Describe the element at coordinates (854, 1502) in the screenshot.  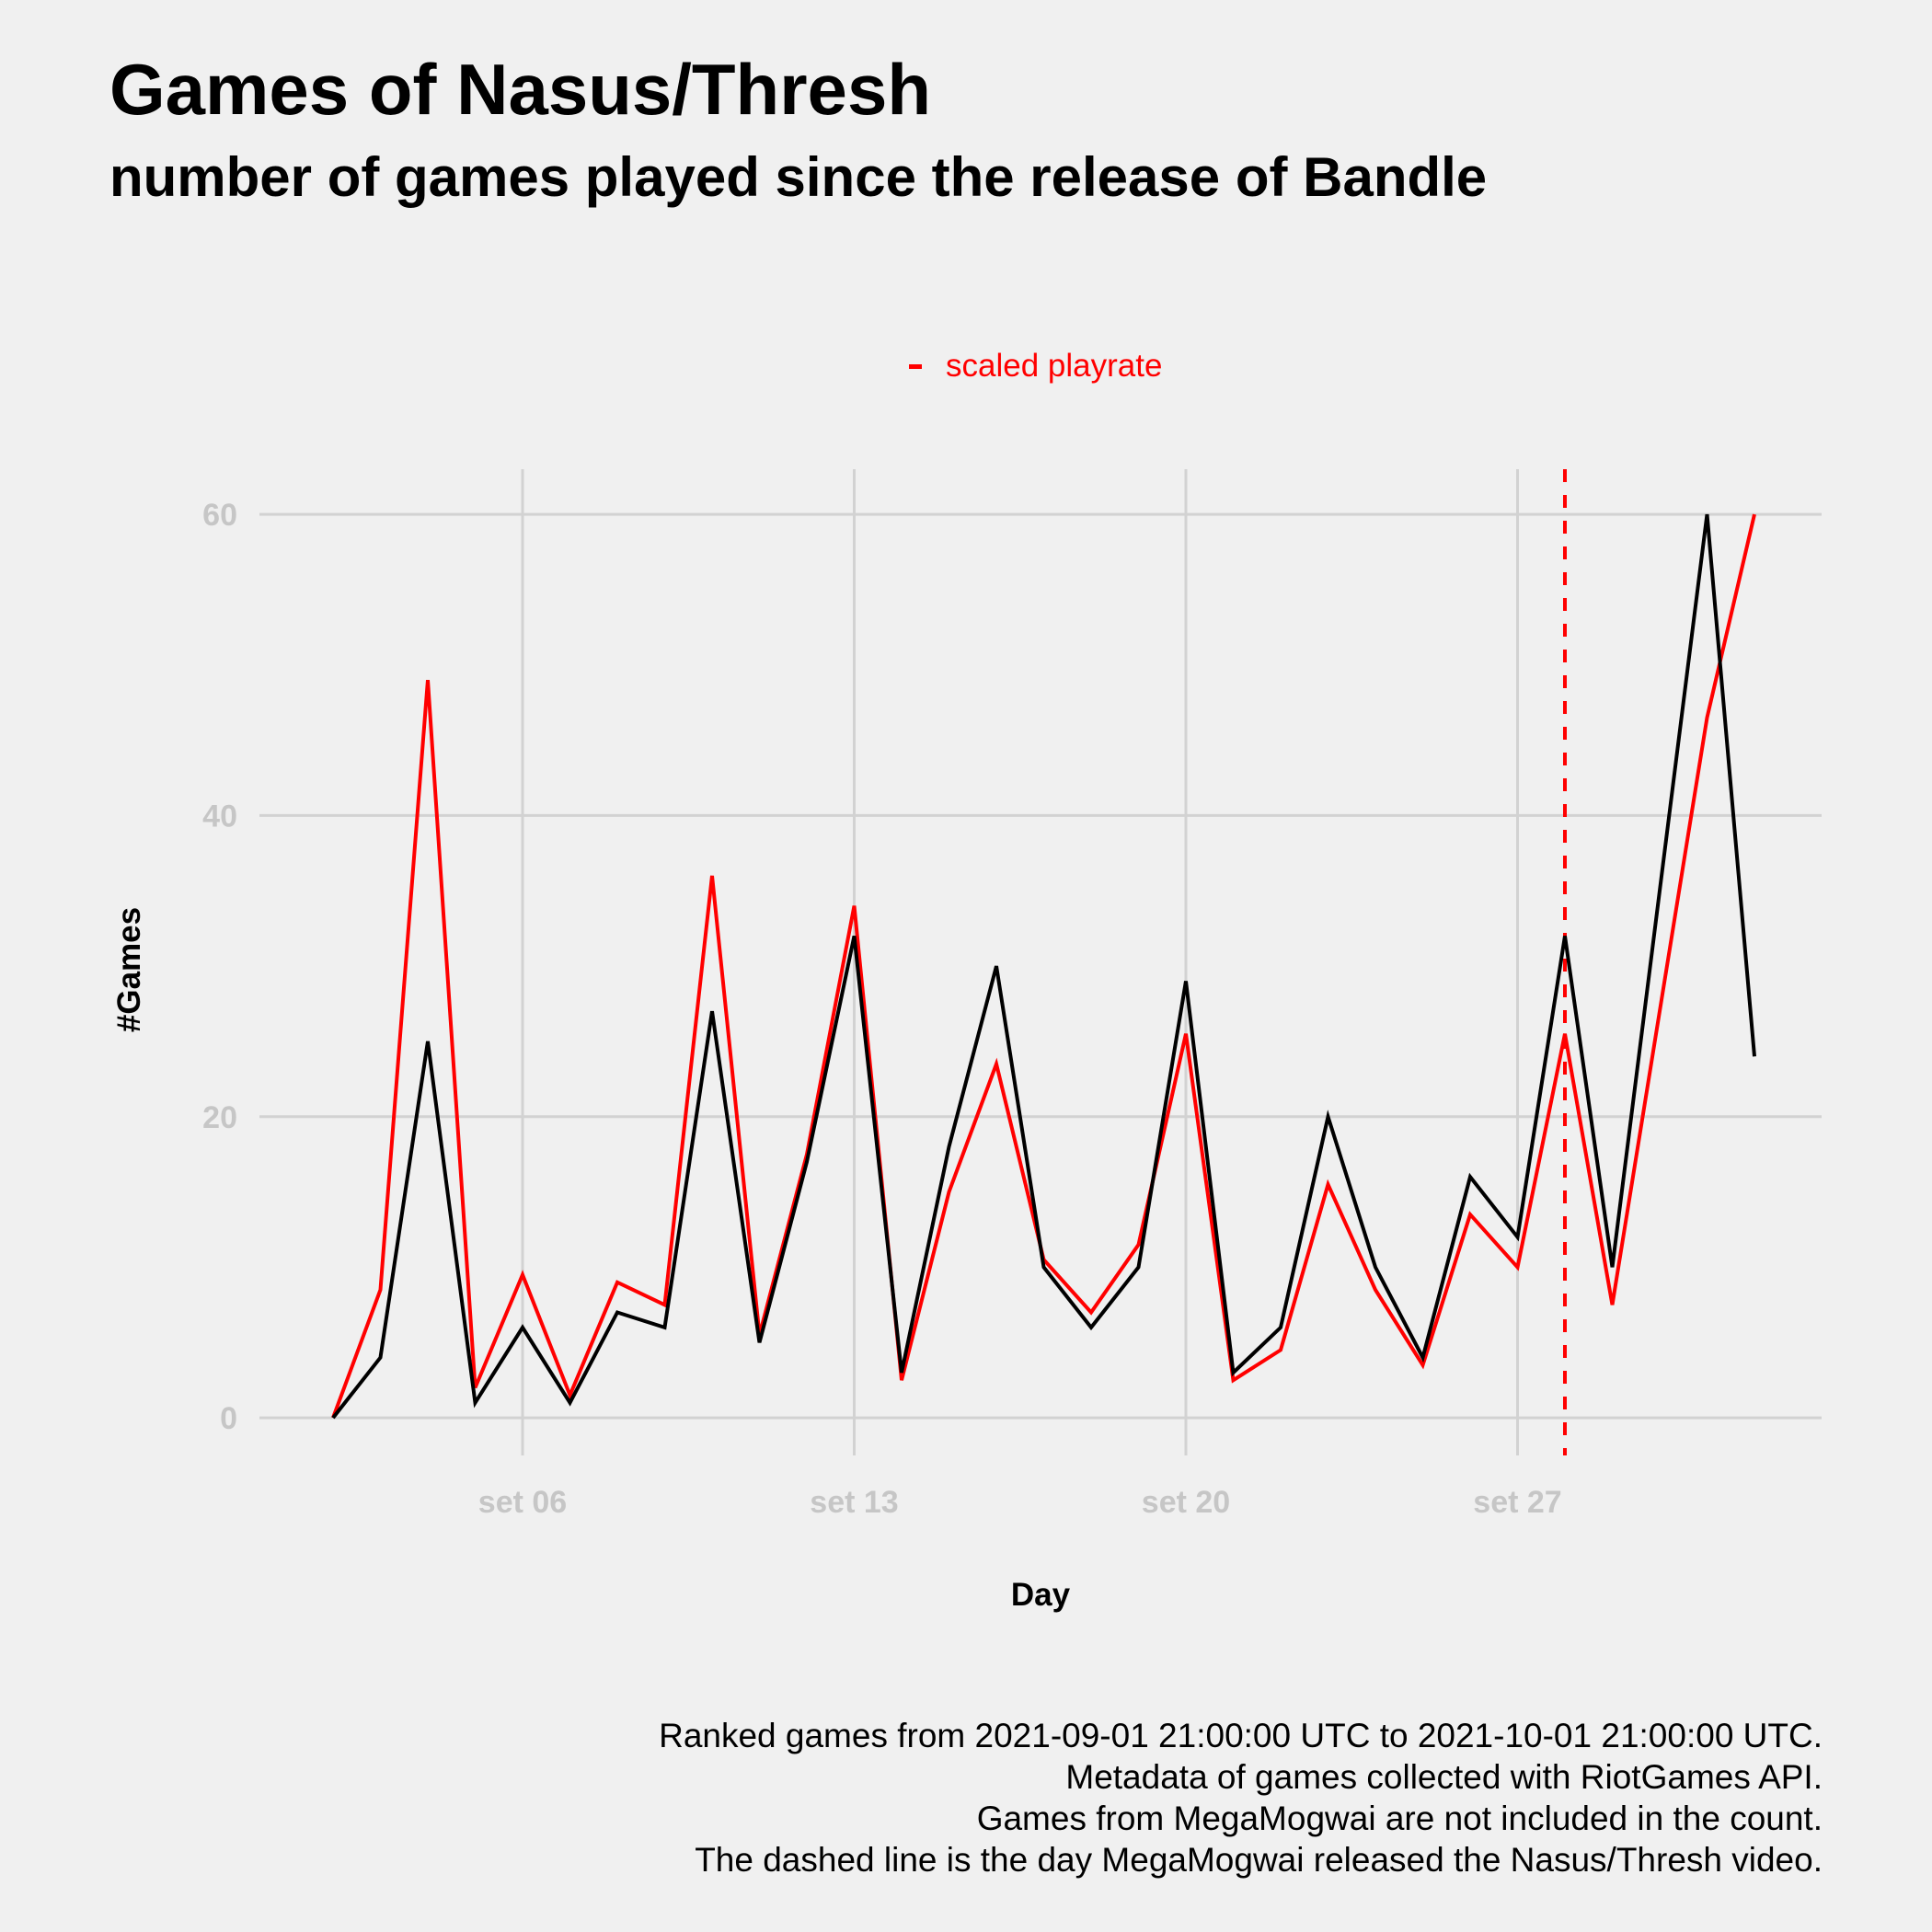
I see `x-tick-label: set 13` at that location.